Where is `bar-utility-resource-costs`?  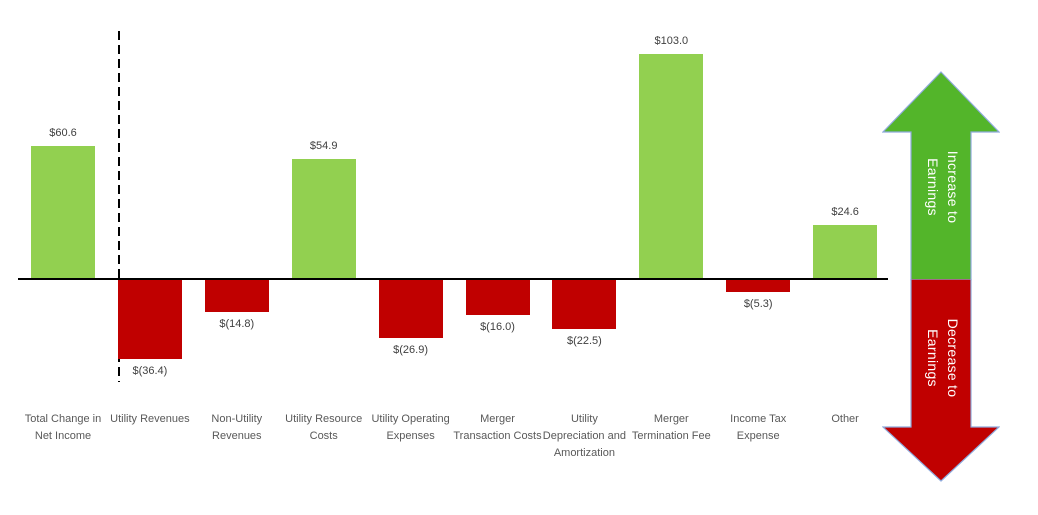 bar-utility-resource-costs is located at coordinates (323, 218).